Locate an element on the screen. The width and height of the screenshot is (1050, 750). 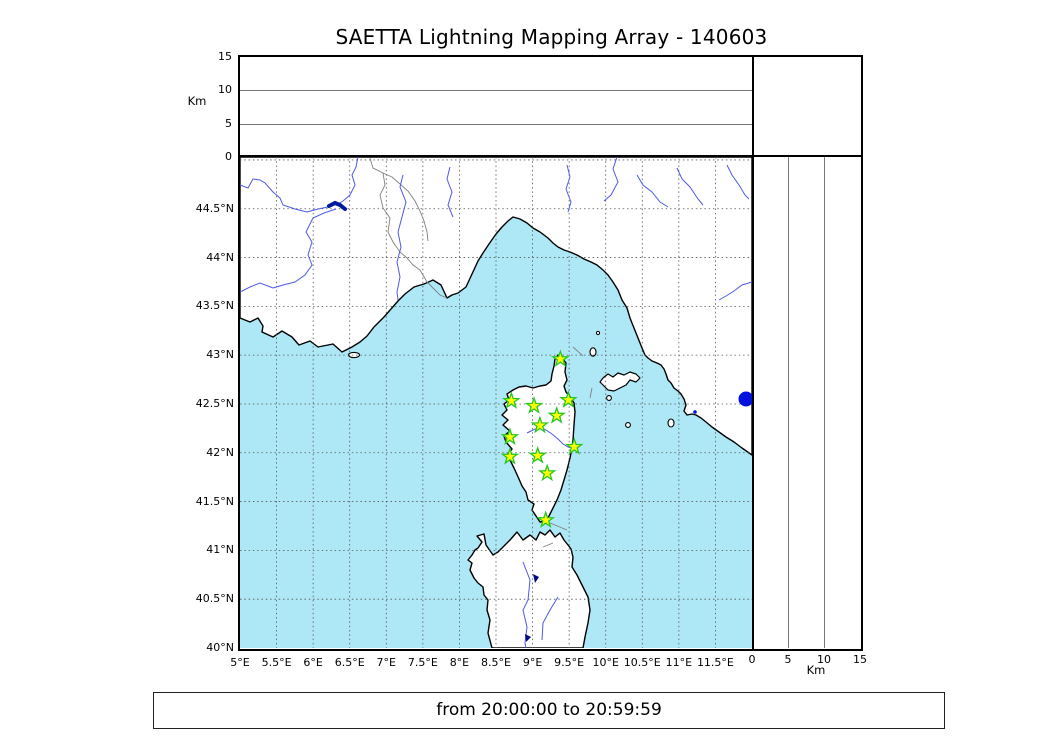
altitude-axis-label-left: Km is located at coordinates (197, 101).